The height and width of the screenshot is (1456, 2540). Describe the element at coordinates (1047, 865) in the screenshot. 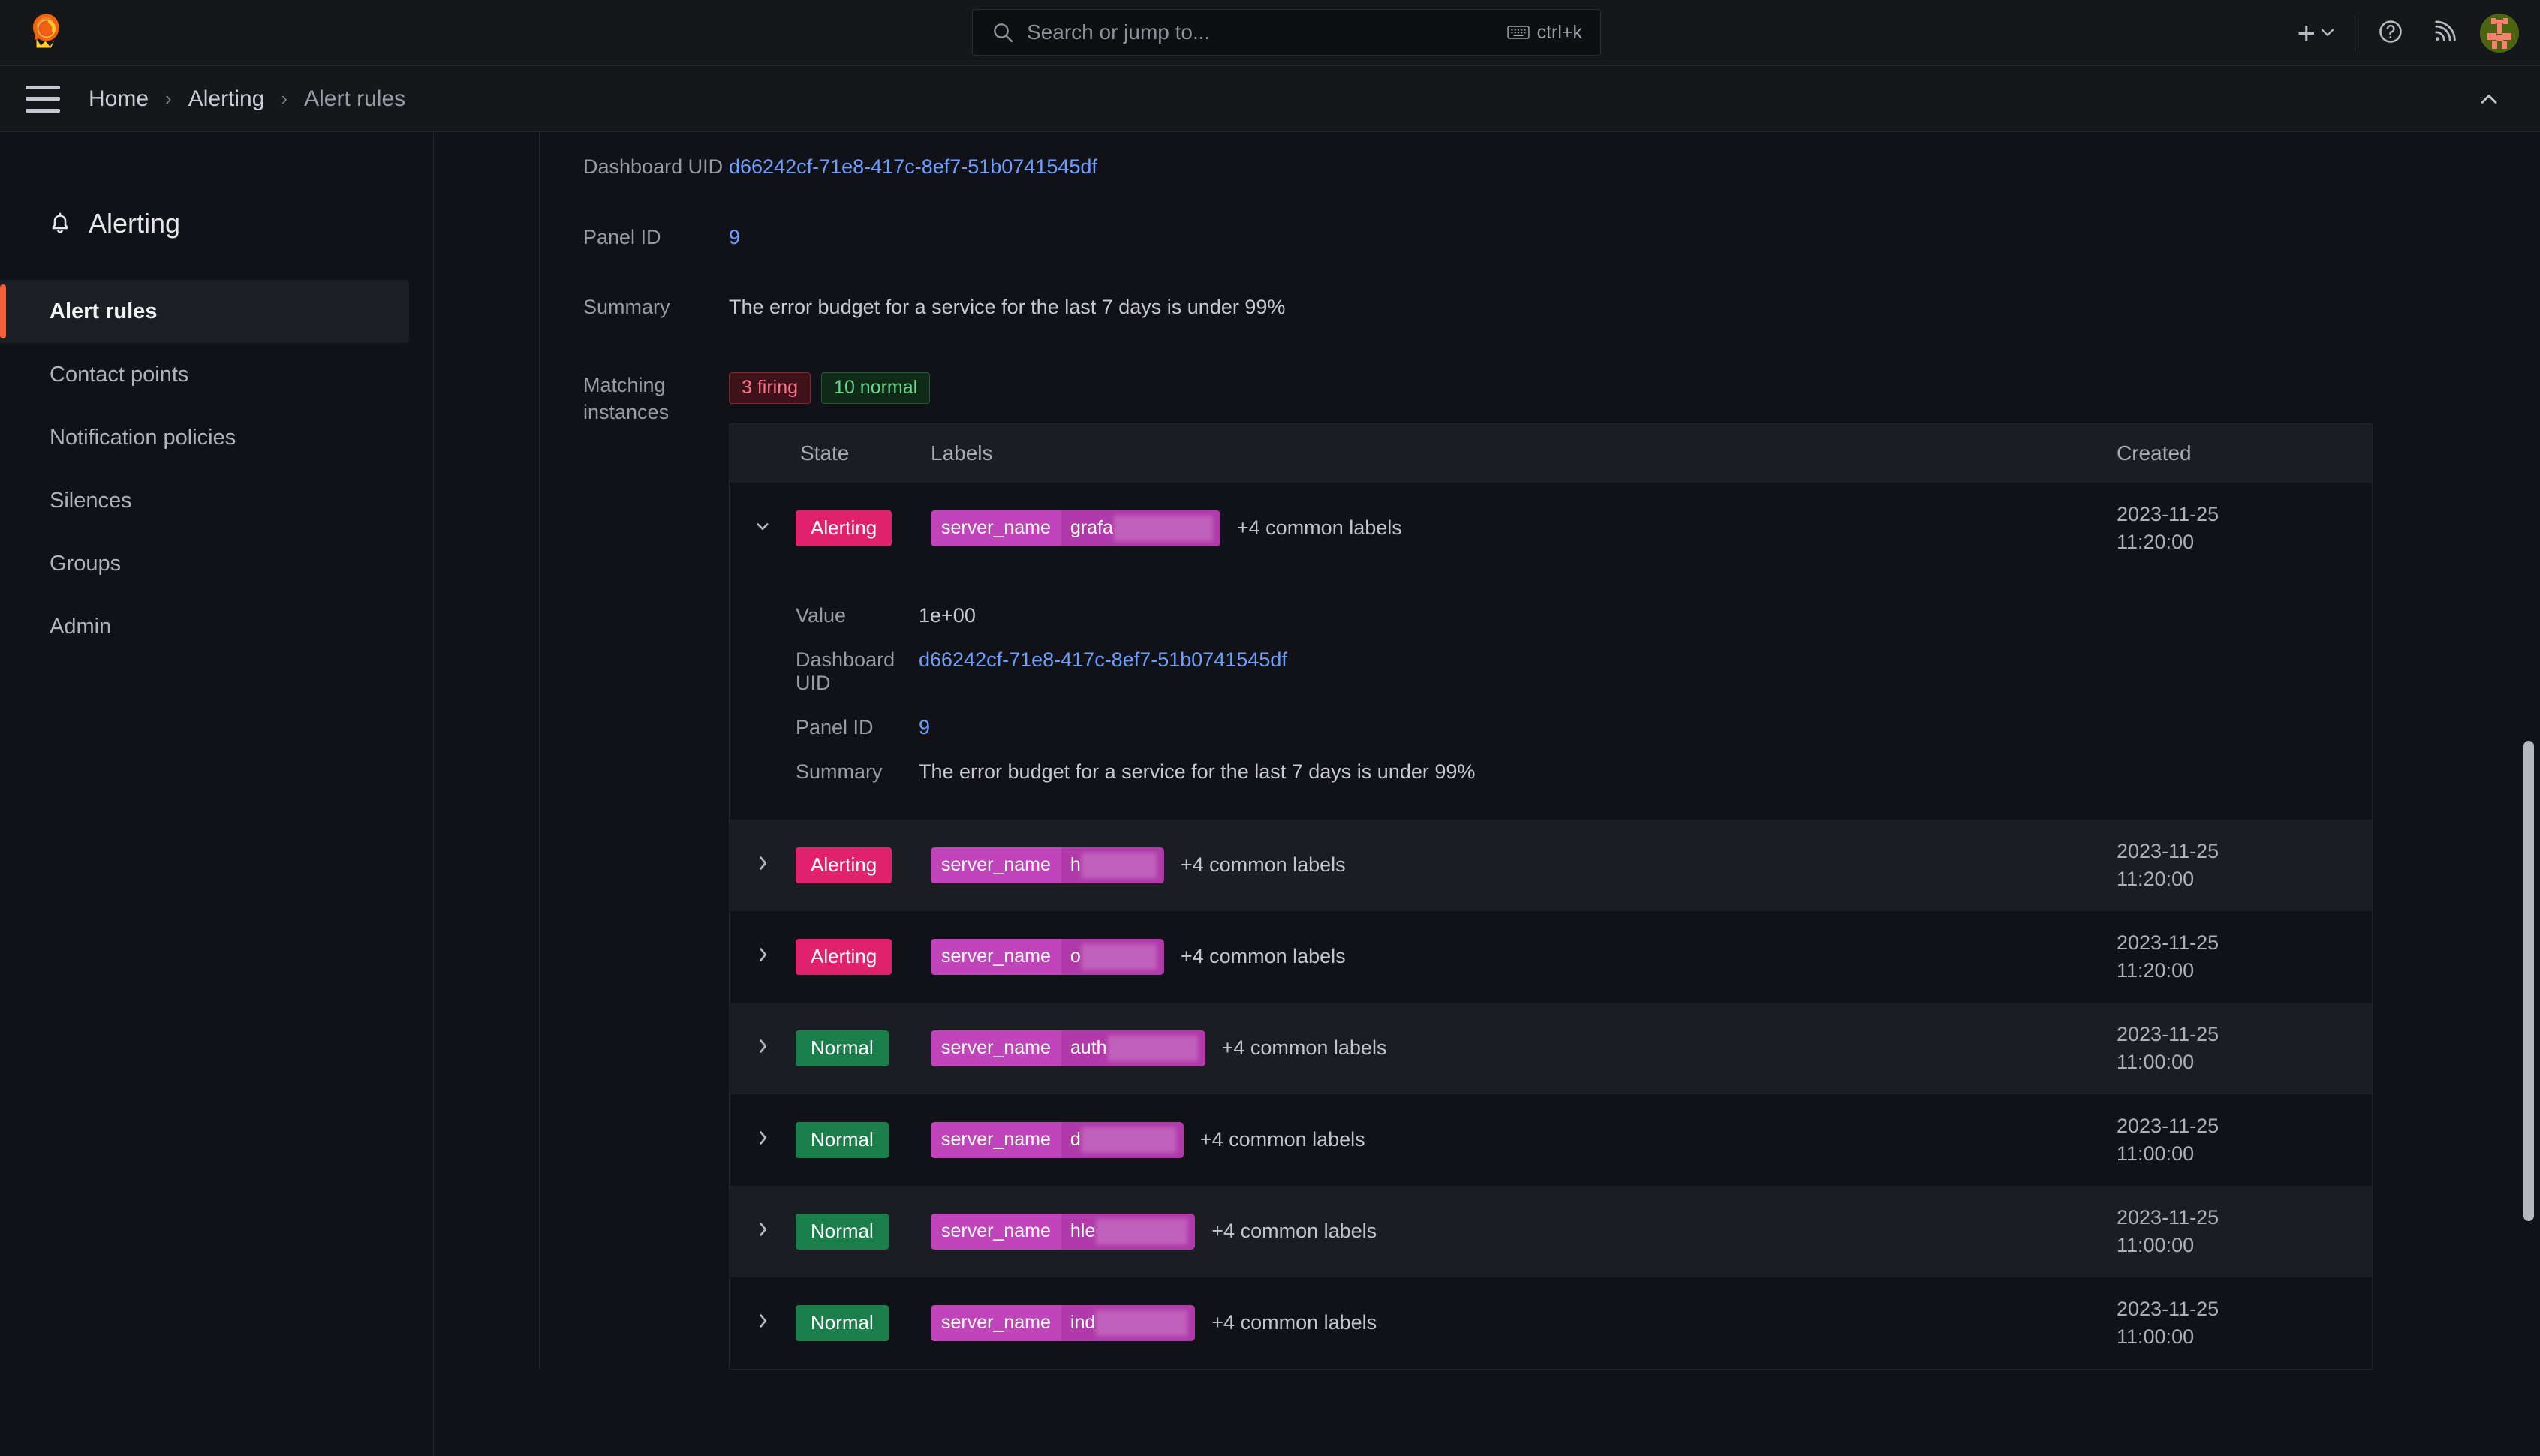

I see `label-chip: server_name h` at that location.